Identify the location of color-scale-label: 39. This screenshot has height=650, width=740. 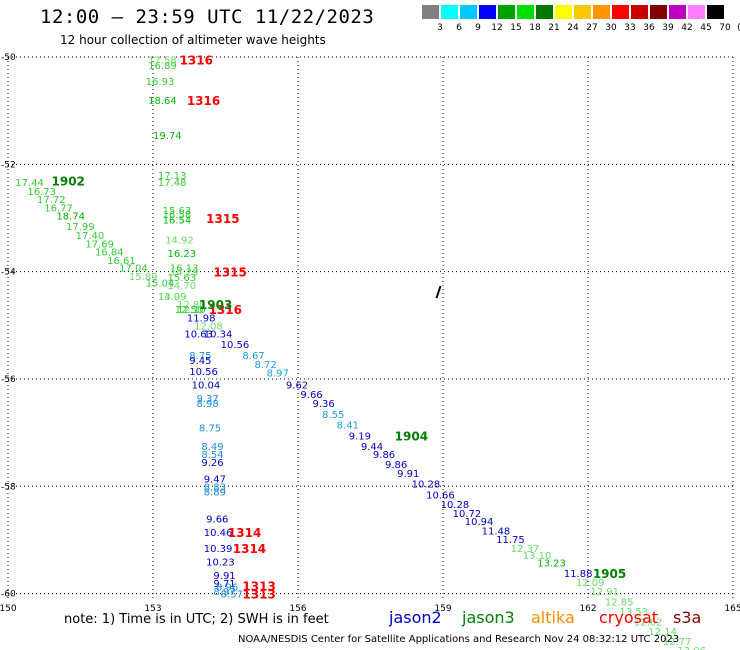
(668, 28).